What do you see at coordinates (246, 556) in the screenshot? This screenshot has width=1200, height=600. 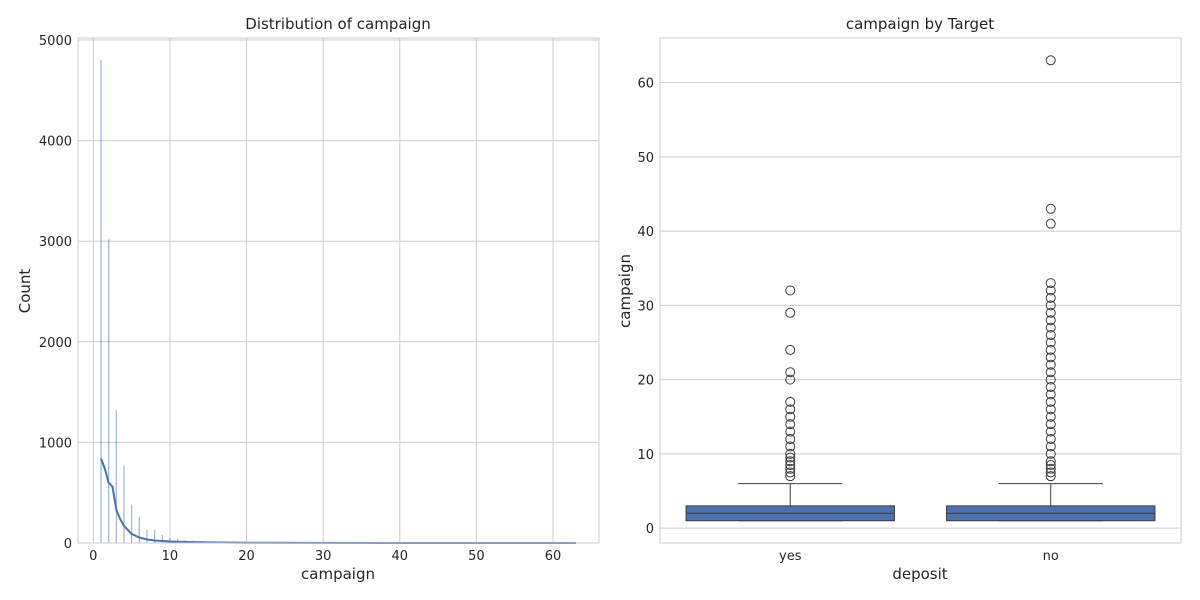 I see `histogram-x-tick-label: 20` at bounding box center [246, 556].